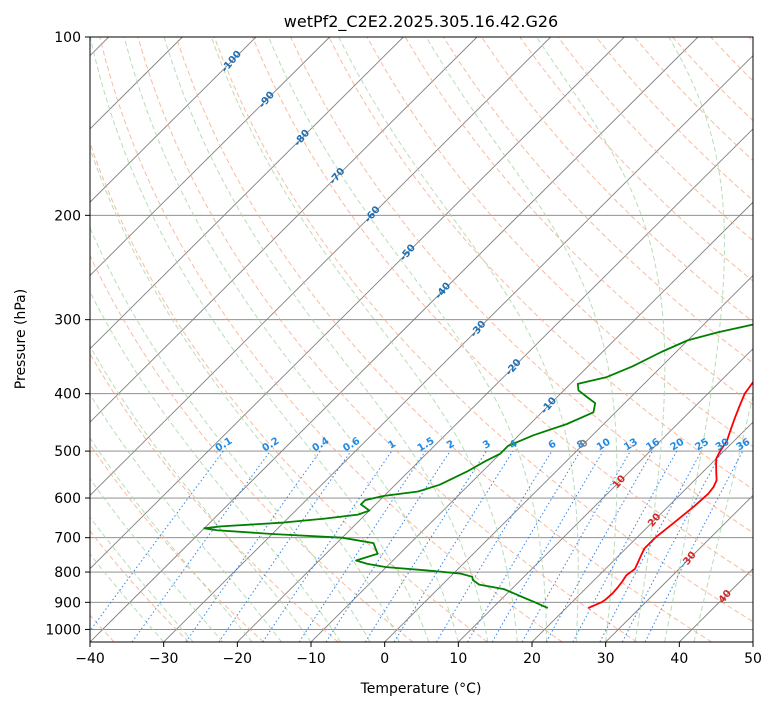 The image size is (775, 708). What do you see at coordinates (67, 603) in the screenshot?
I see `y-tick-label: 900` at bounding box center [67, 603].